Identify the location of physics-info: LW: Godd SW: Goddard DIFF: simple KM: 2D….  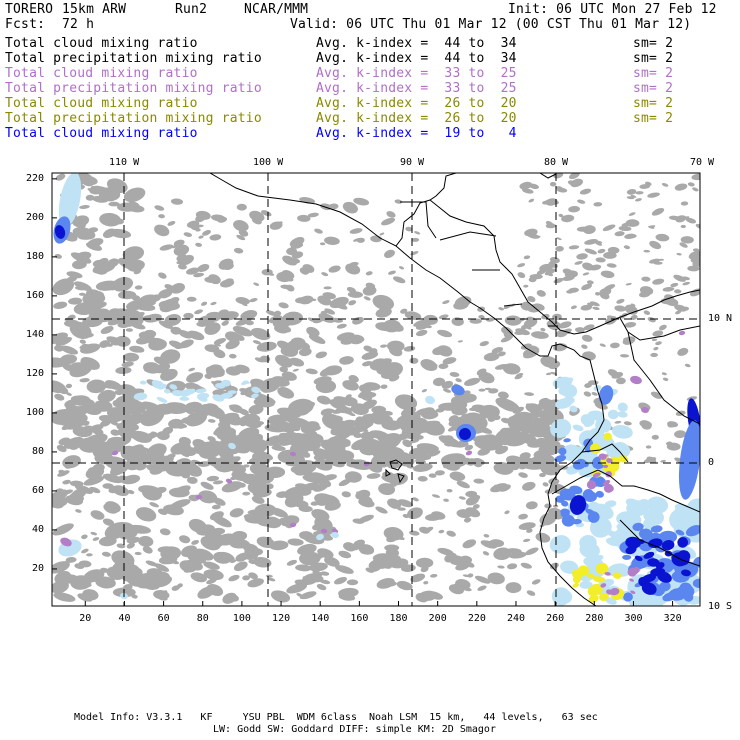
(354, 729).